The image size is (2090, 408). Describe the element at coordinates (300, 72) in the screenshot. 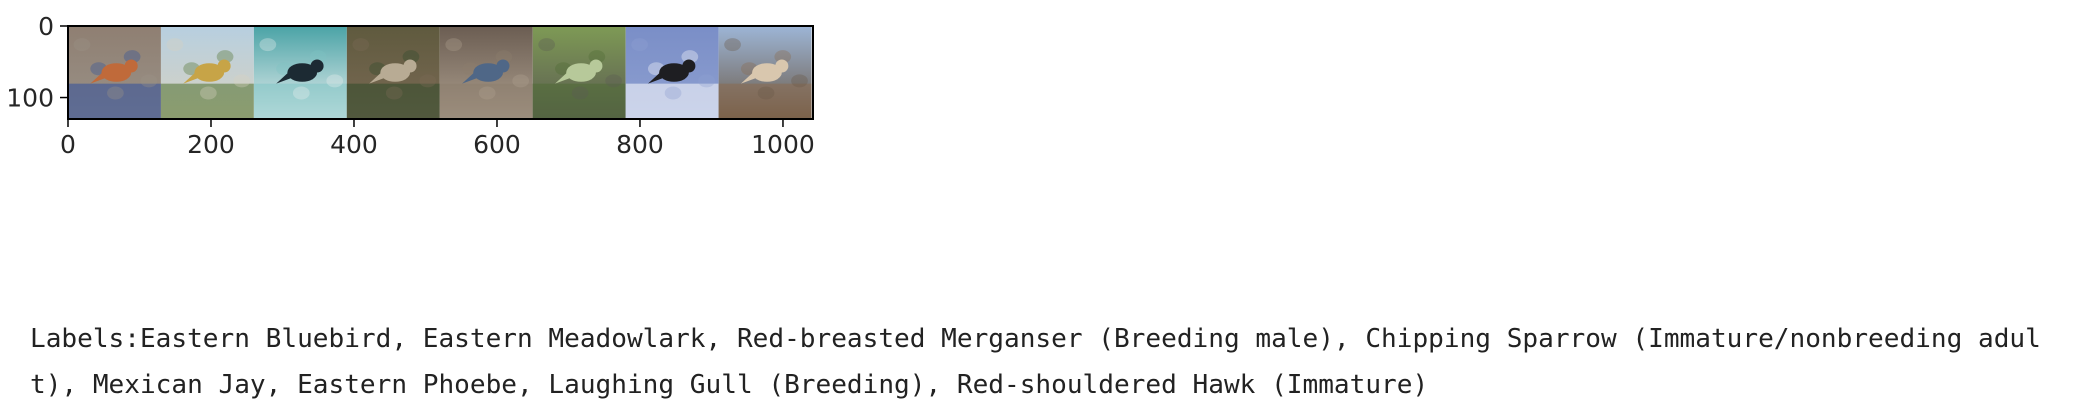

I see `image-tile-red-breasted-merganser-breeding-male` at that location.